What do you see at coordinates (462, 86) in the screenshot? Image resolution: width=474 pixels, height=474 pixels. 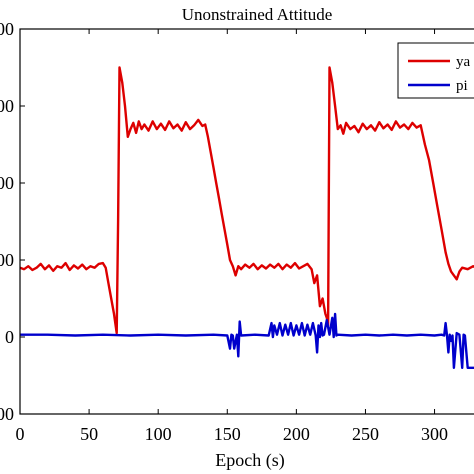 I see `legend-label-pi: pi` at bounding box center [462, 86].